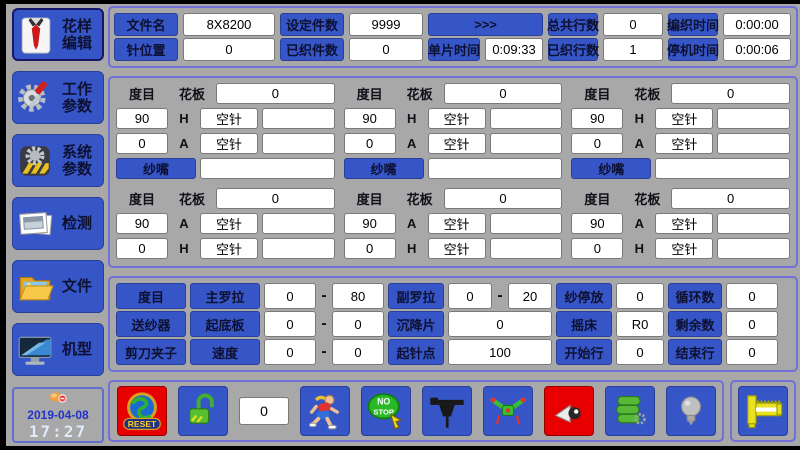  Describe the element at coordinates (58, 286) in the screenshot. I see `sidebar-item-files: 文件` at that location.